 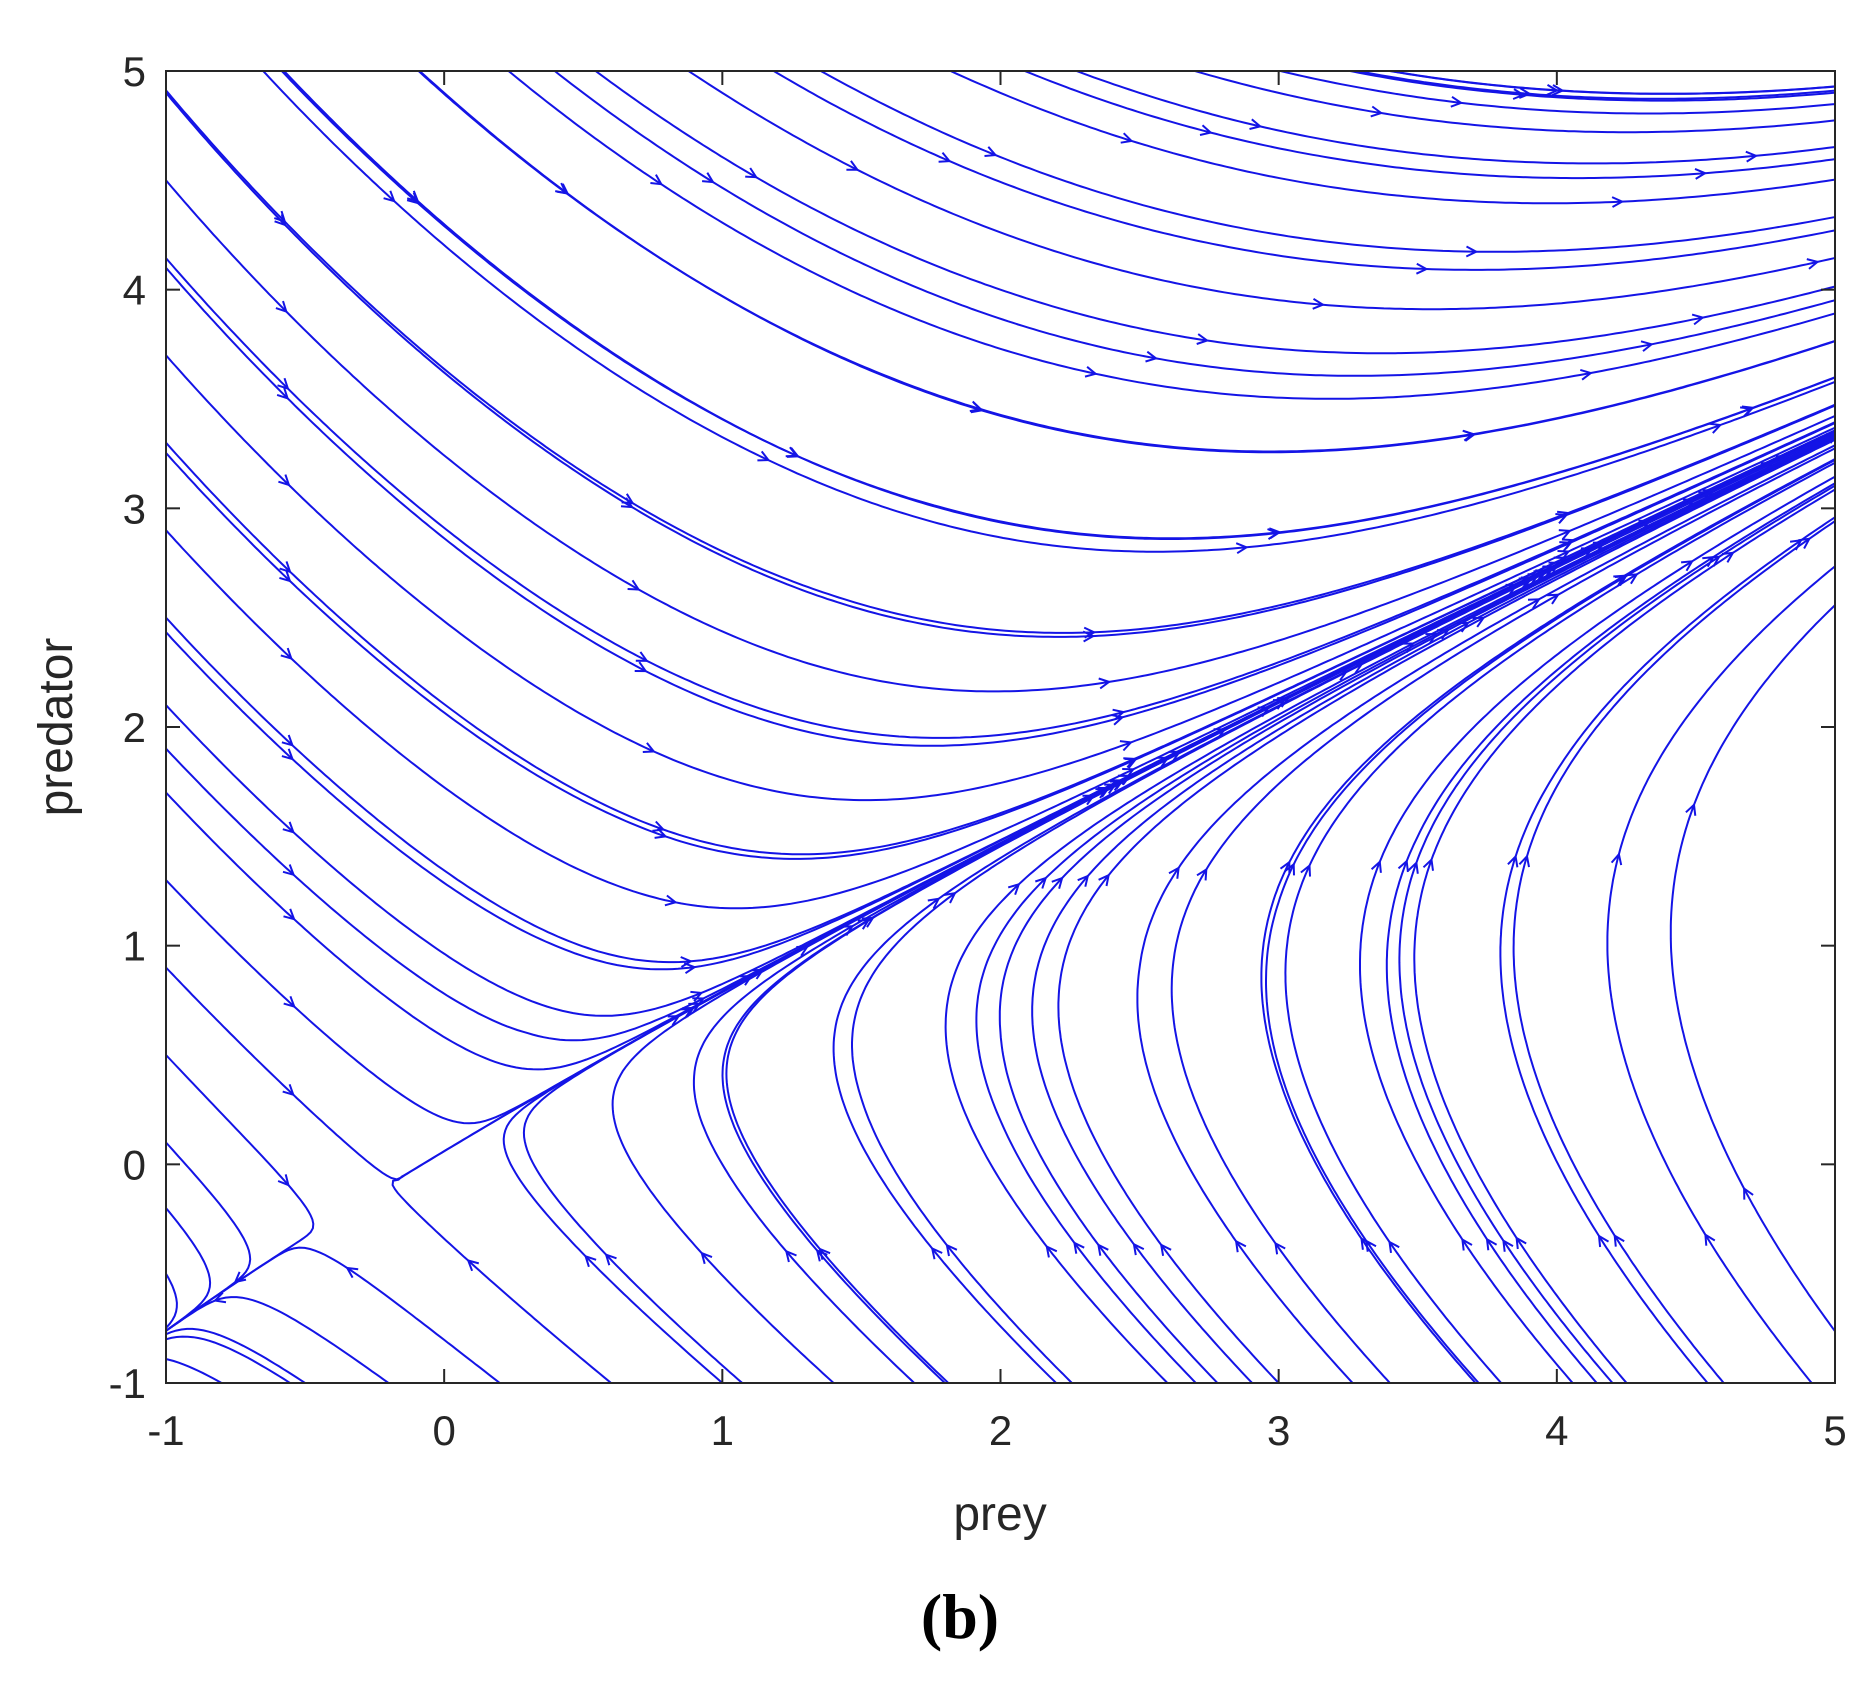 I want to click on x-tick-label: 2, so click(x=1000, y=1430).